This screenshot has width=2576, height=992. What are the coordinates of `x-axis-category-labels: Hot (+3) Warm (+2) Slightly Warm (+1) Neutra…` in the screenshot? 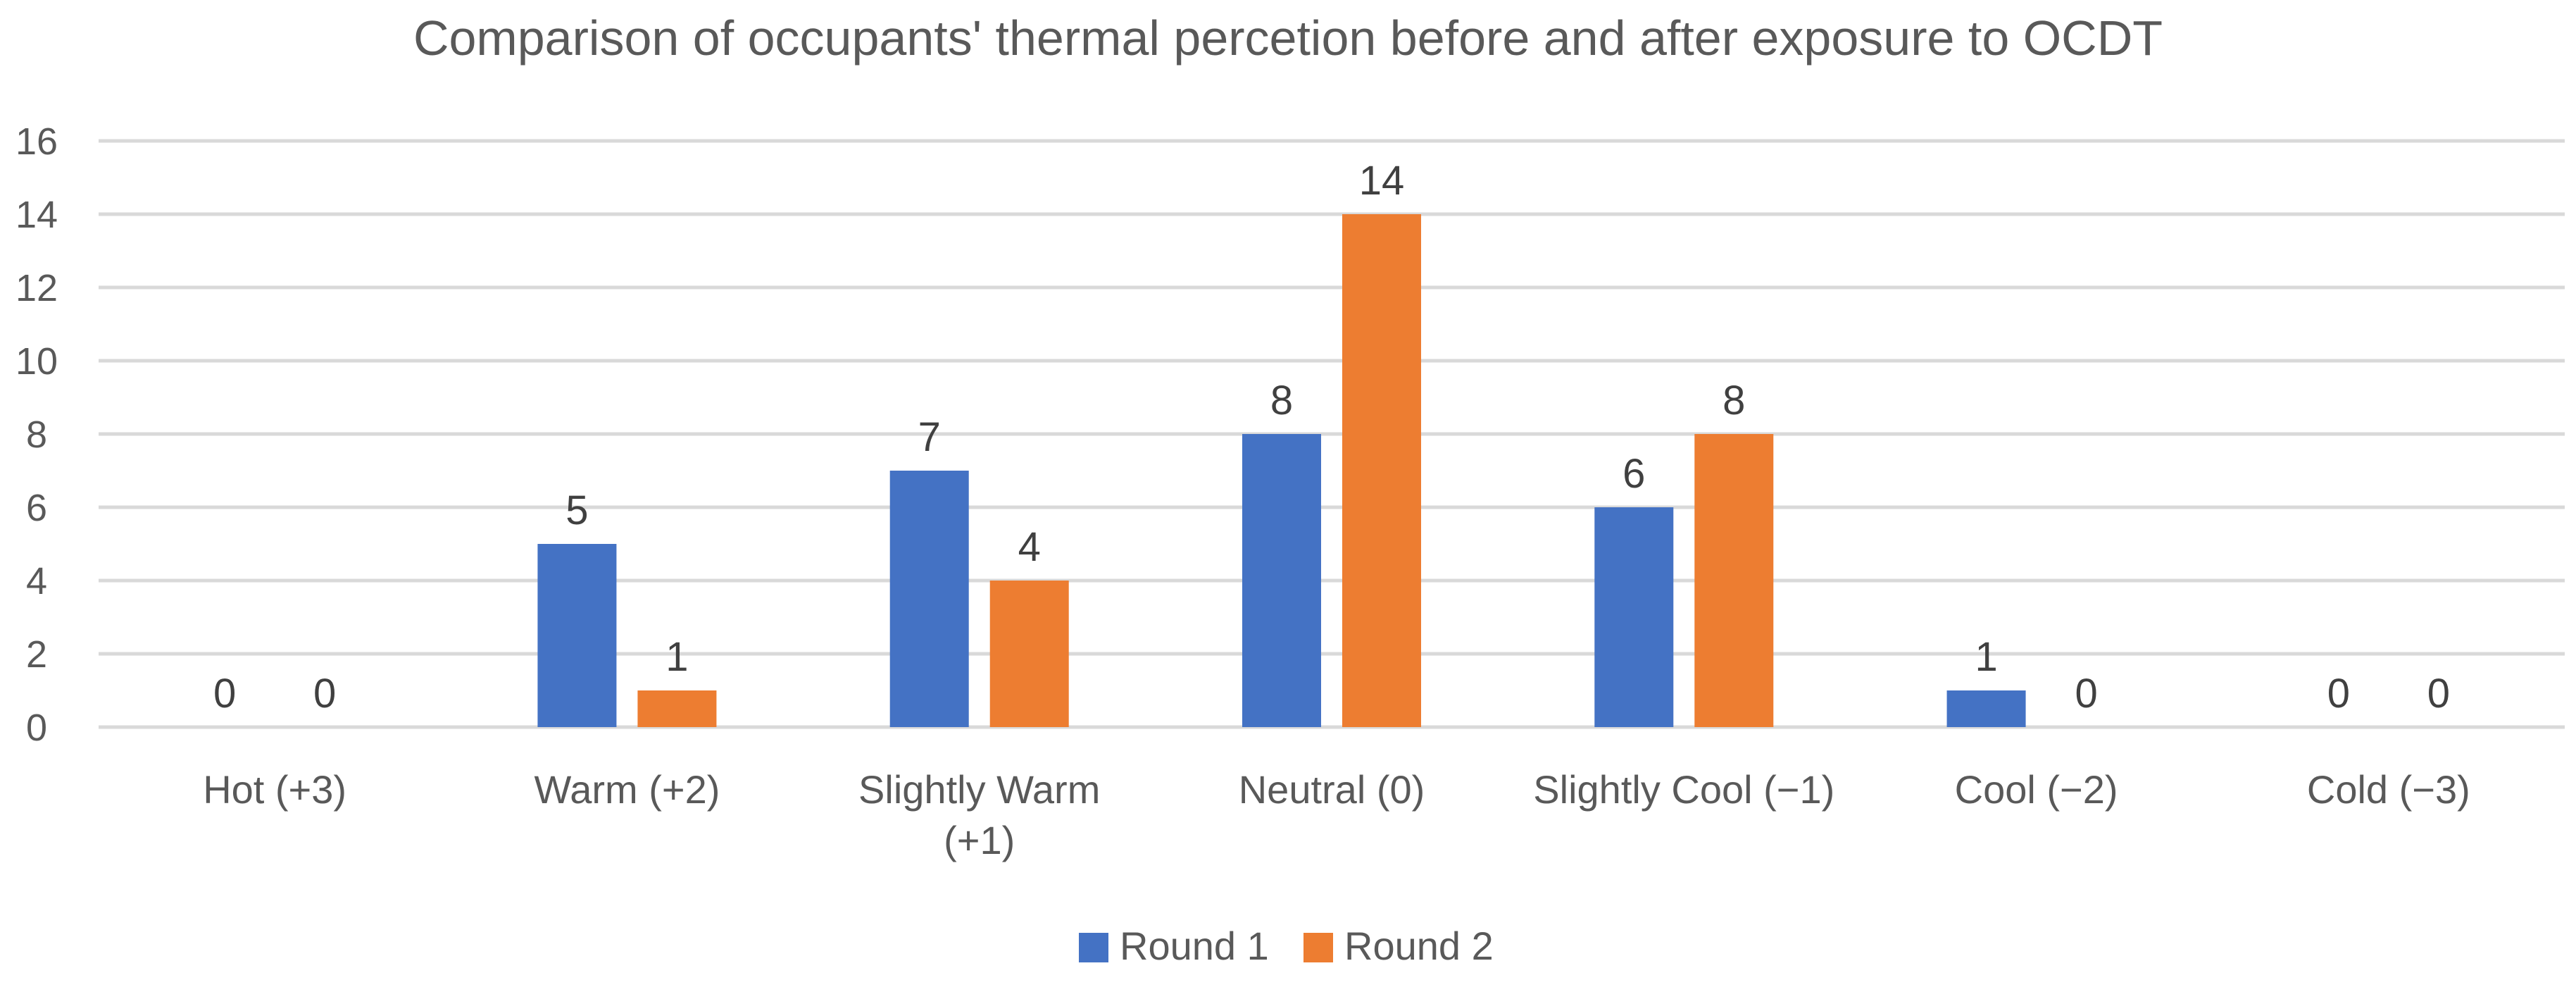 It's located at (1336, 815).